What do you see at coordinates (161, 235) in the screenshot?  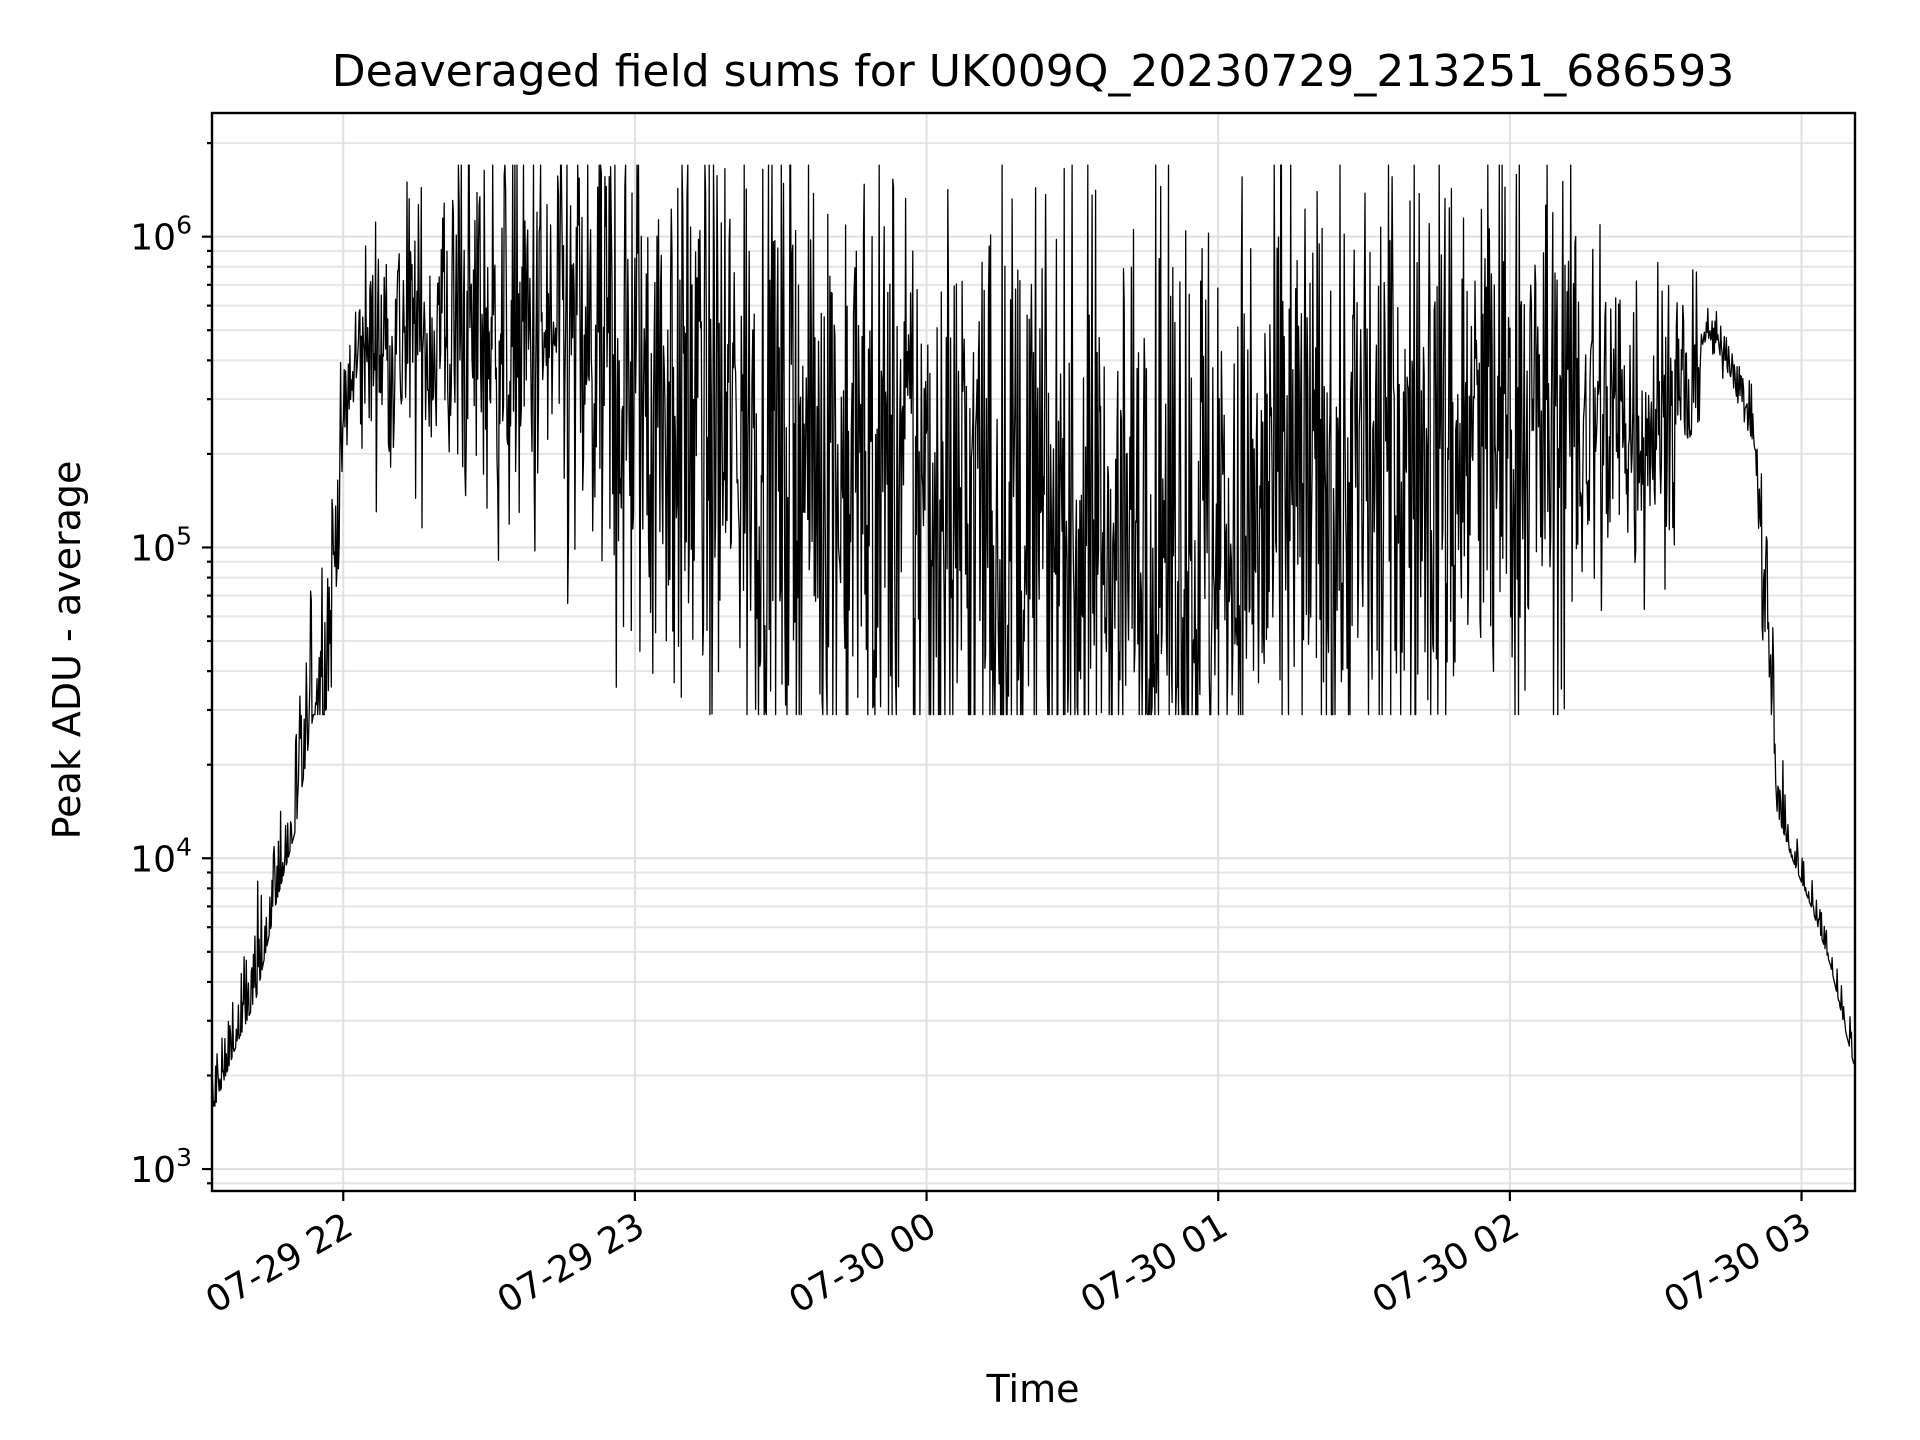 I see `y-tick-label: 10⁶` at bounding box center [161, 235].